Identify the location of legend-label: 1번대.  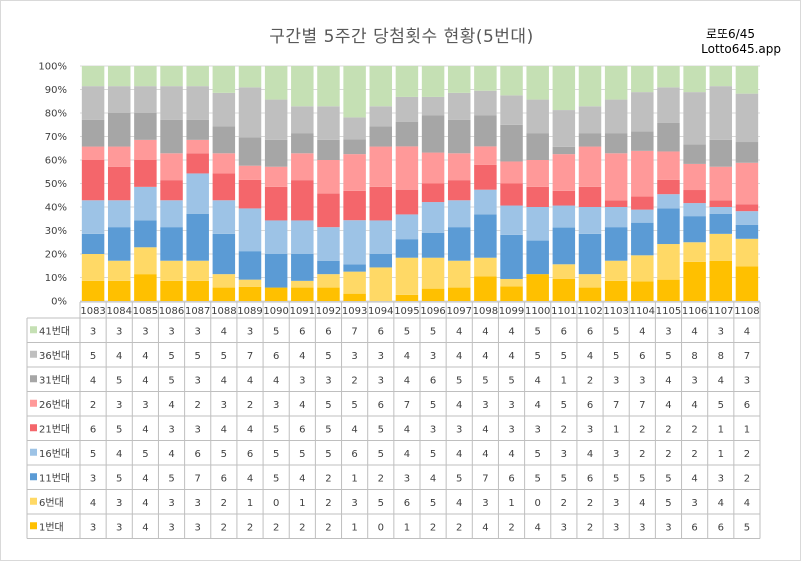
(51, 527).